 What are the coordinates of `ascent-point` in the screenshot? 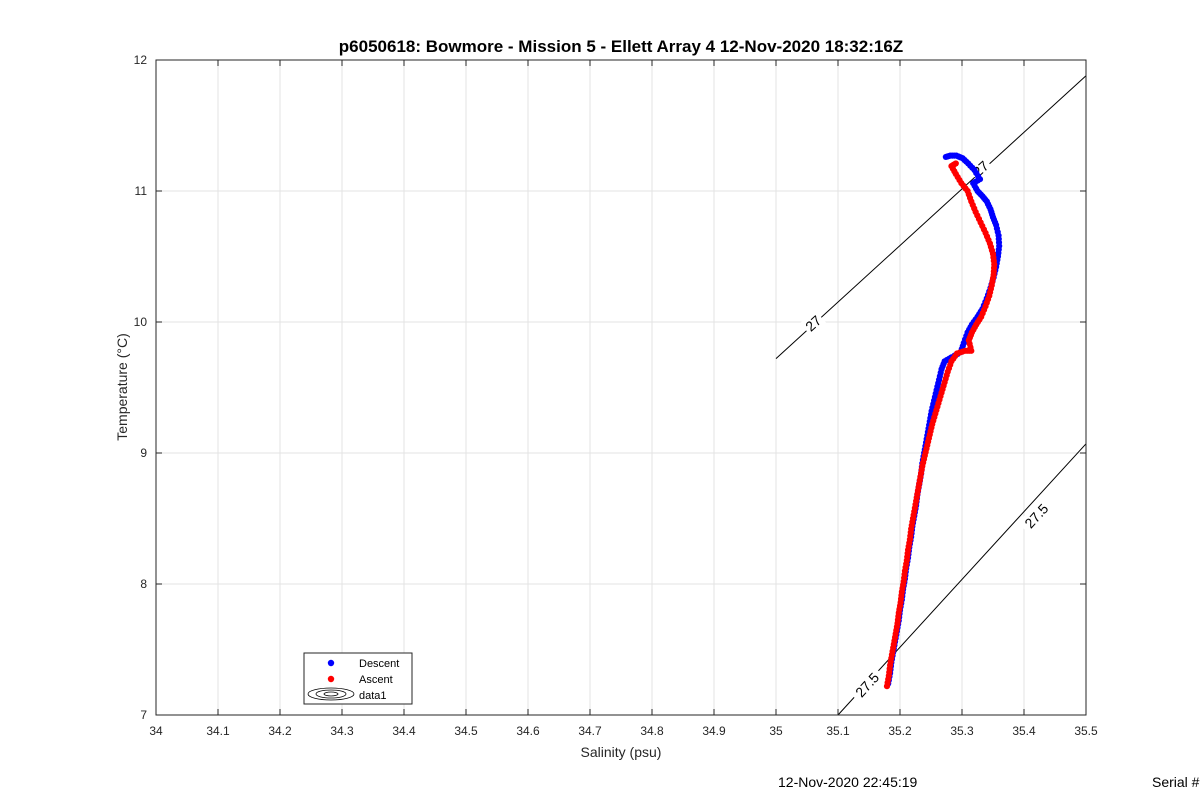 It's located at (955, 163).